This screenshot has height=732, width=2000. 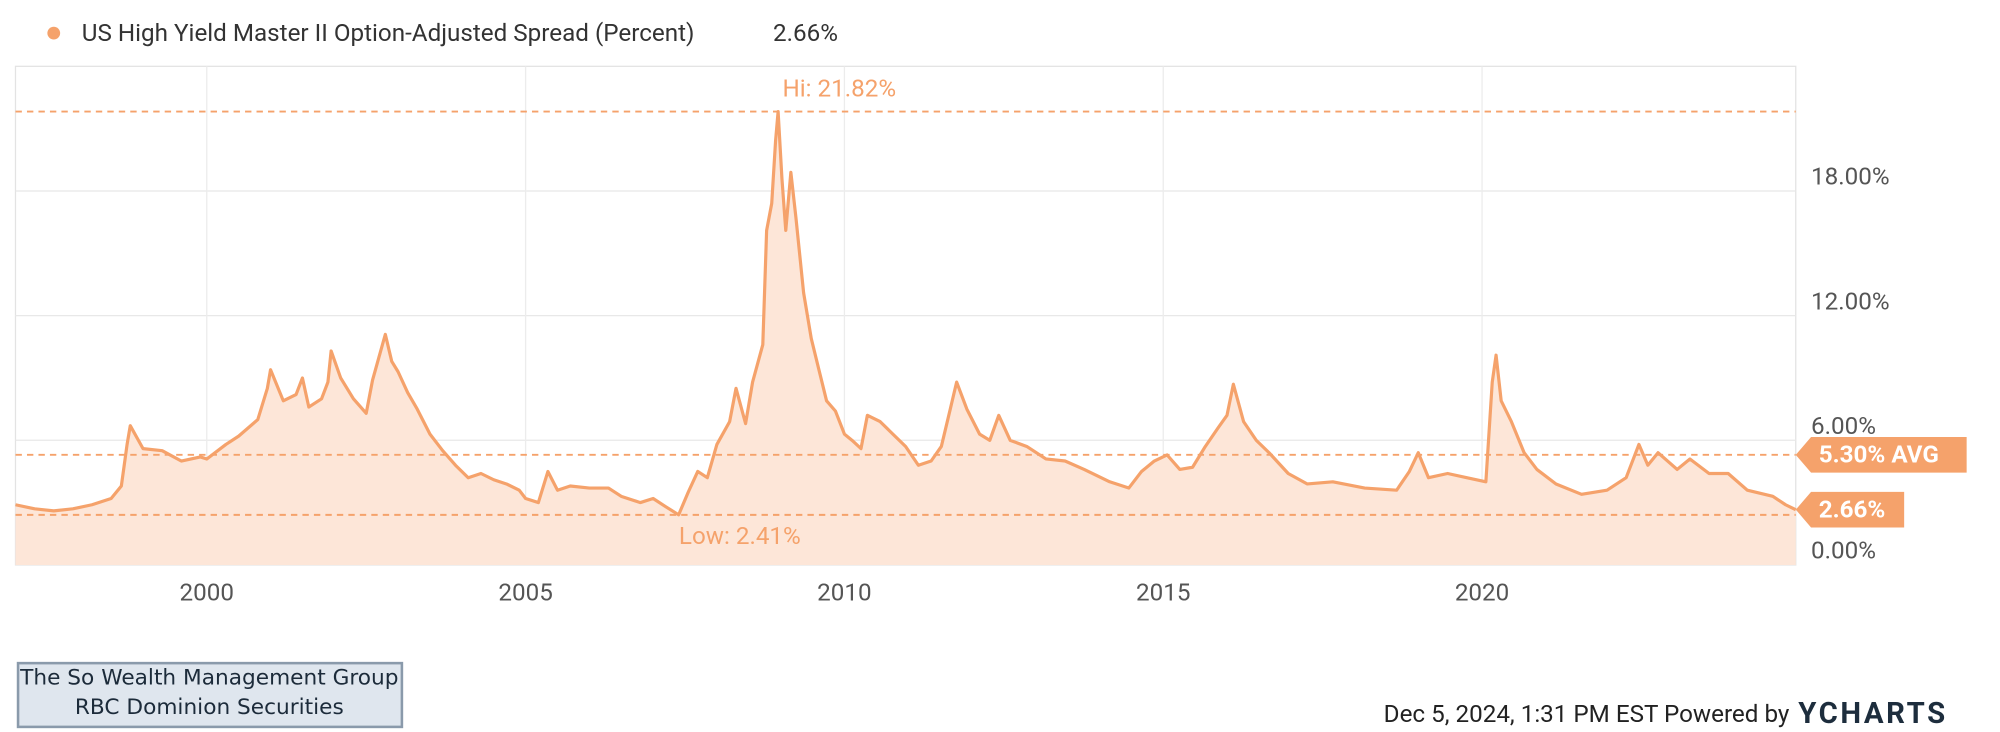 What do you see at coordinates (740, 536) in the screenshot?
I see `low-label: Low: 2.41%` at bounding box center [740, 536].